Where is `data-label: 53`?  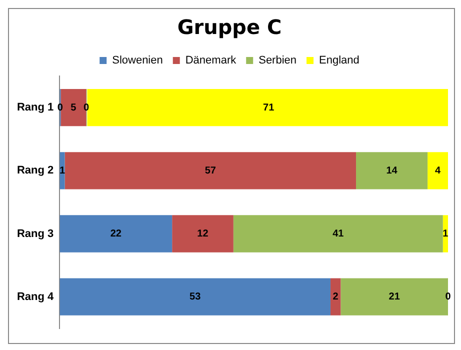
data-label: 53 is located at coordinates (196, 297).